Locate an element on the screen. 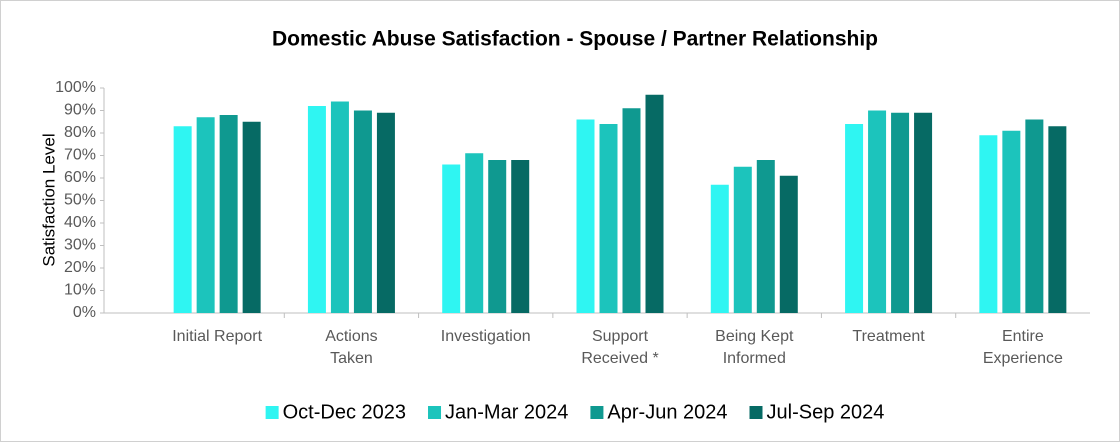 This screenshot has width=1120, height=442. y-axis-title: Satisfaction Level is located at coordinates (48, 199).